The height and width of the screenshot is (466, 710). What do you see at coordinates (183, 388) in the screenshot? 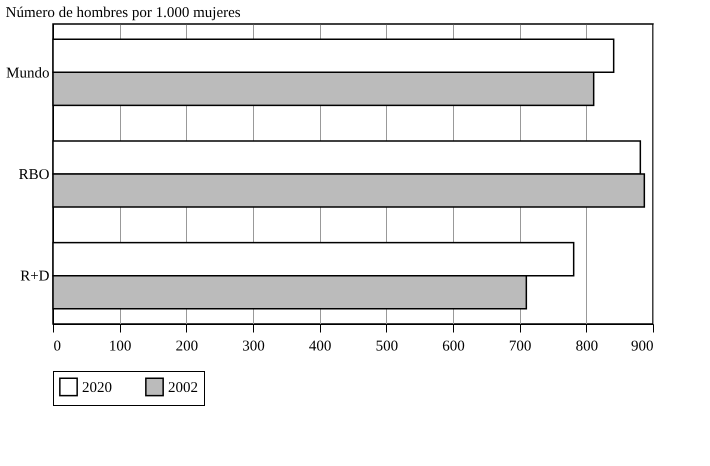
I see `legend-label: 2002` at bounding box center [183, 388].